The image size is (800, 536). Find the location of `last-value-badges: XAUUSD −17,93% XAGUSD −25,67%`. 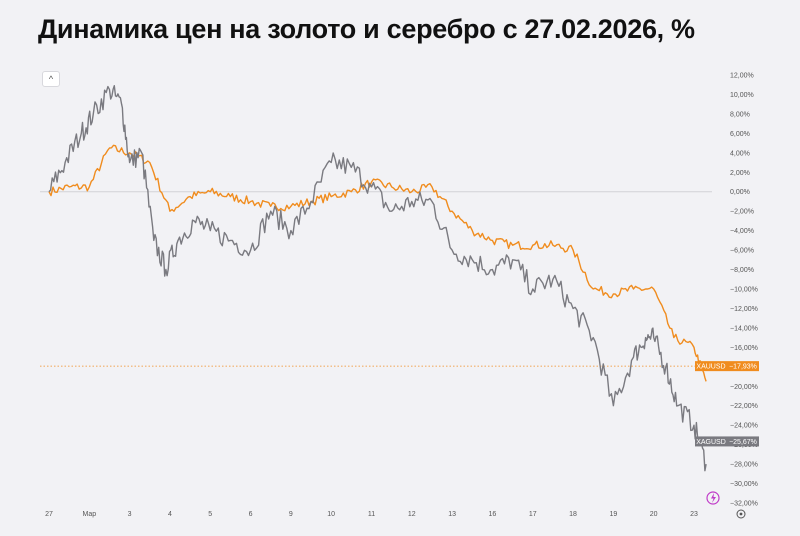

last-value-badges: XAUUSD −17,93% XAGUSD −25,67% is located at coordinates (727, 404).